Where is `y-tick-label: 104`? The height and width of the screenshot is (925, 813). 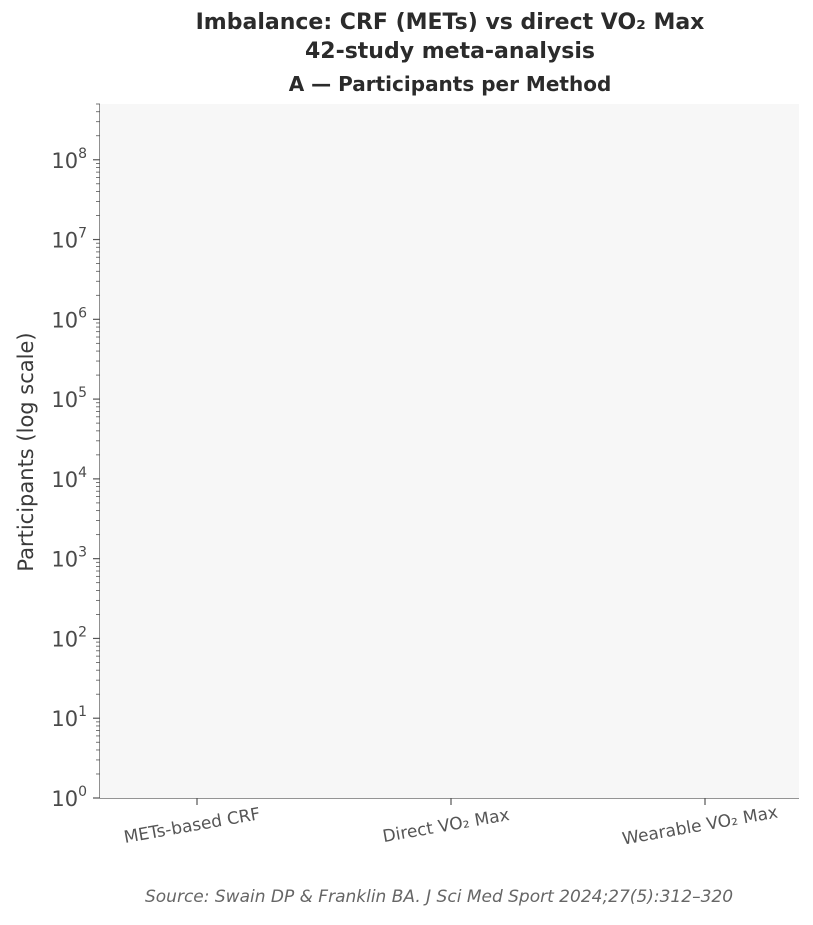 y-tick-label: 104 is located at coordinates (69, 478).